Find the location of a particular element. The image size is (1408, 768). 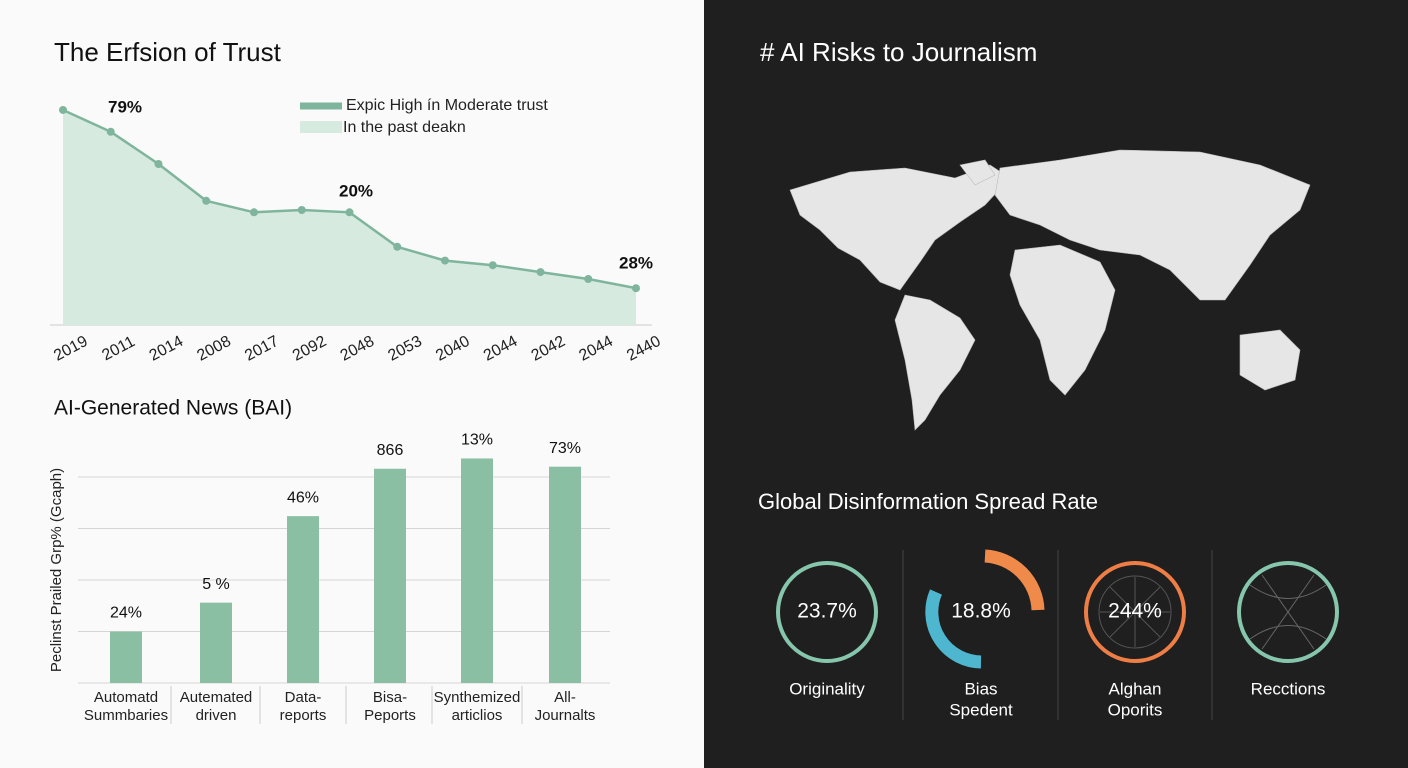

gauge-value: 244% is located at coordinates (1135, 611).